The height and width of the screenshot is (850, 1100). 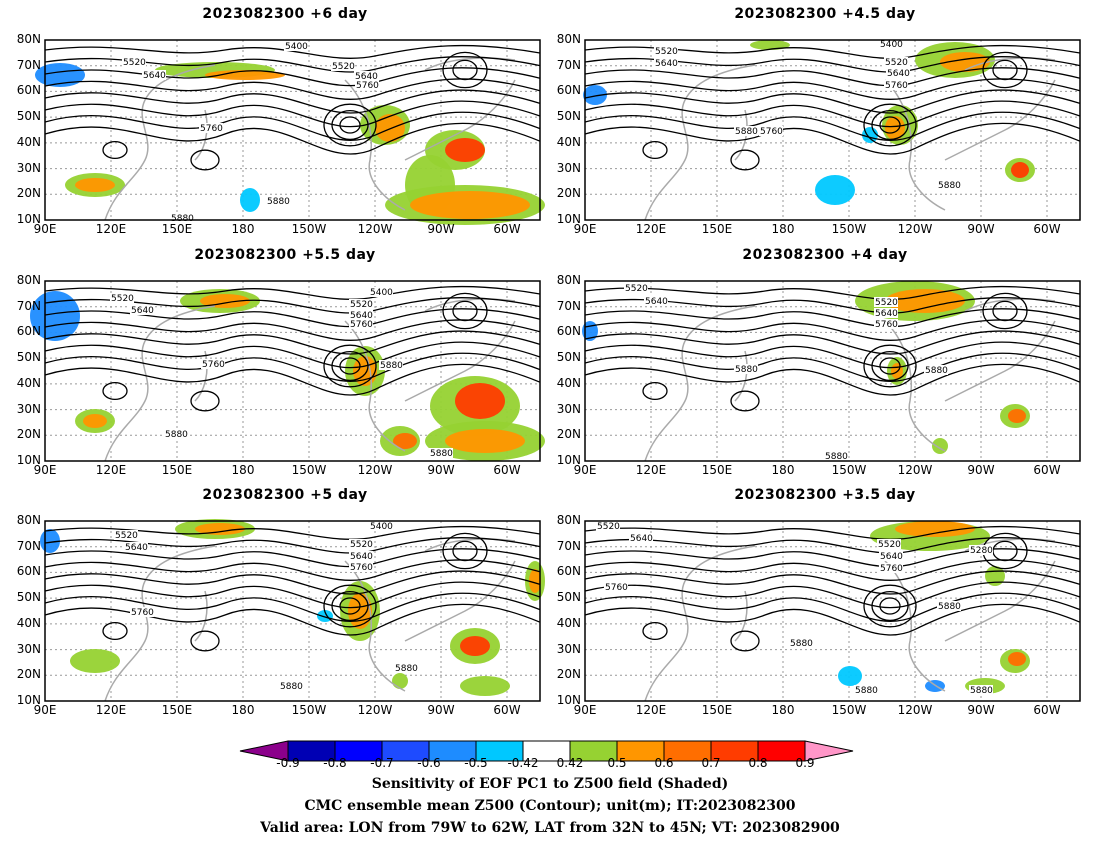 I want to click on lat-tick-label: 70N, so click(x=568, y=545).